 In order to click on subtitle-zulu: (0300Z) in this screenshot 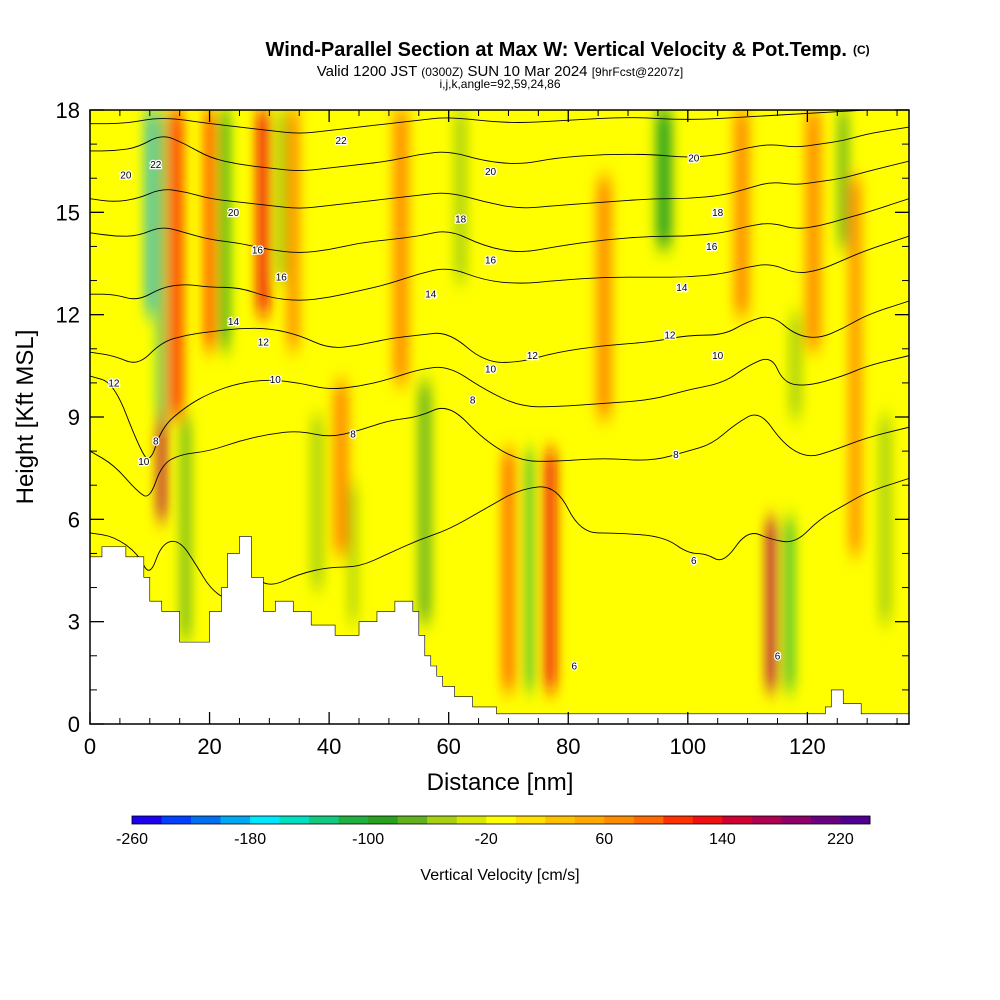, I will do `click(442, 72)`.